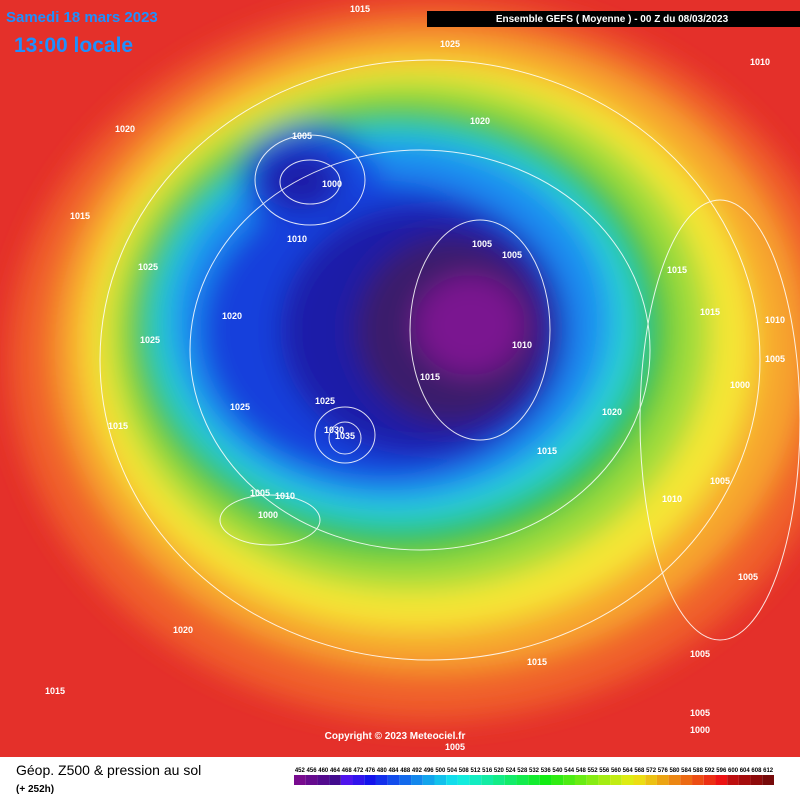 This screenshot has width=800, height=805. Describe the element at coordinates (710, 771) in the screenshot. I see `scale-label: 592` at that location.